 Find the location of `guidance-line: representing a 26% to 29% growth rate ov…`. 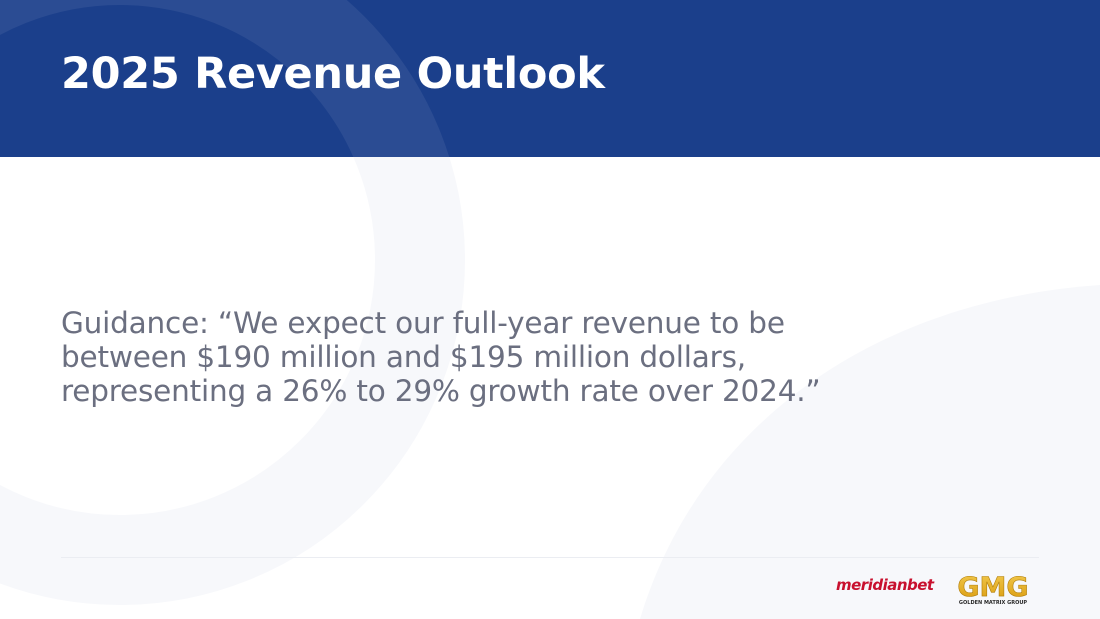

guidance-line: representing a 26% to 29% growth rate ov… is located at coordinates (441, 391).